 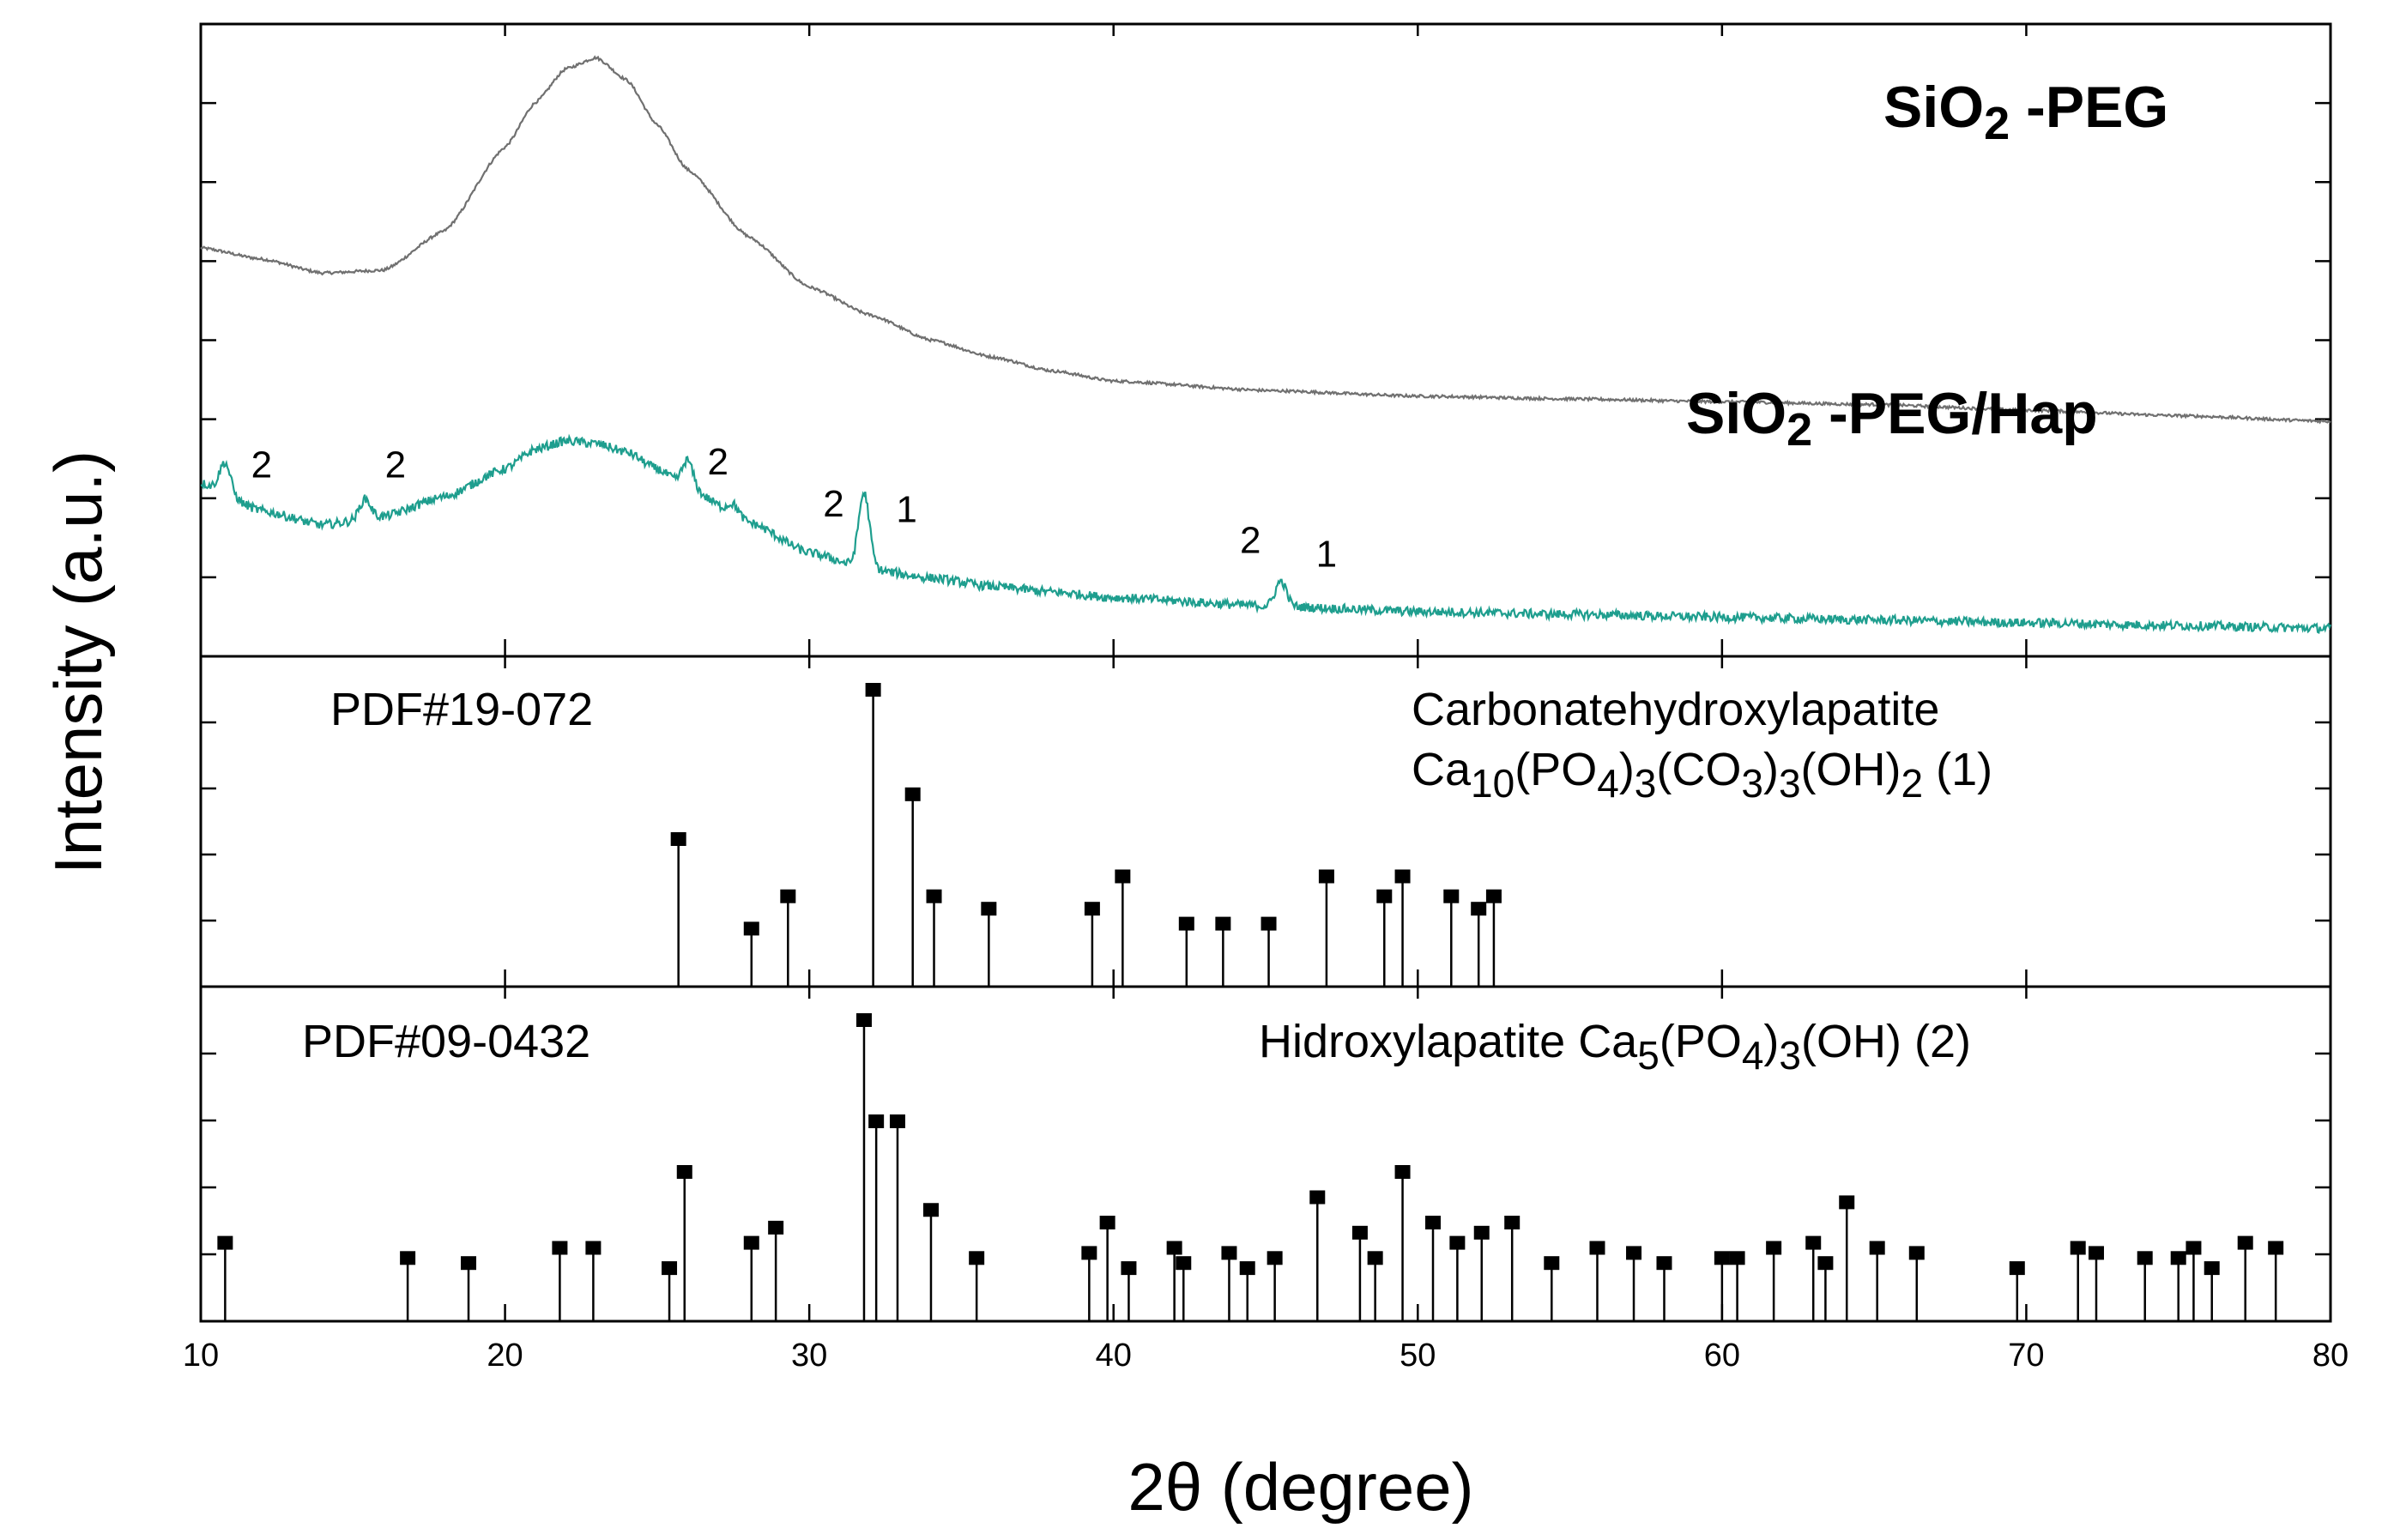 What do you see at coordinates (1722, 1356) in the screenshot?
I see `x-tick-label: 60` at bounding box center [1722, 1356].